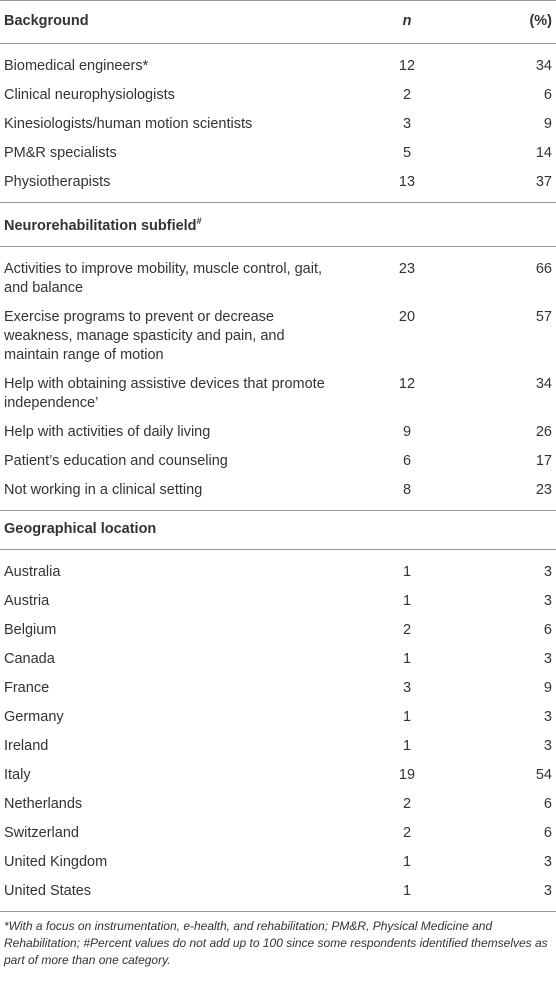 Image resolution: width=556 pixels, height=997 pixels. Describe the element at coordinates (80, 528) in the screenshot. I see `section-title-text: Geographical location` at that location.